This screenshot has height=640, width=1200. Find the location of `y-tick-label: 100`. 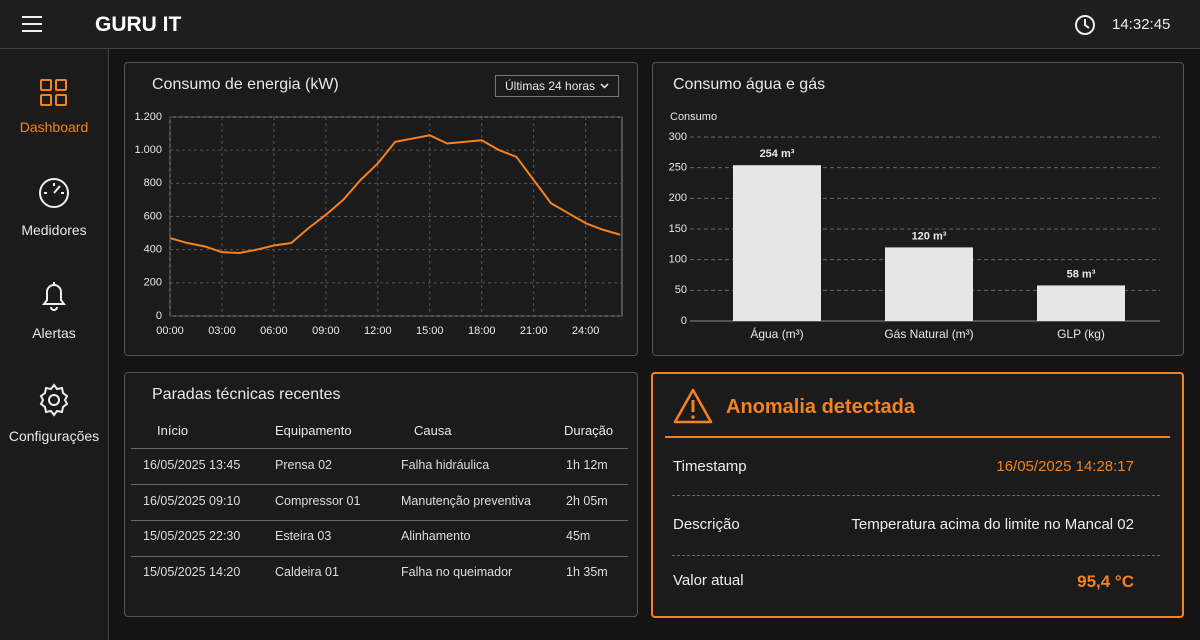

y-tick-label: 100 is located at coordinates (678, 260).